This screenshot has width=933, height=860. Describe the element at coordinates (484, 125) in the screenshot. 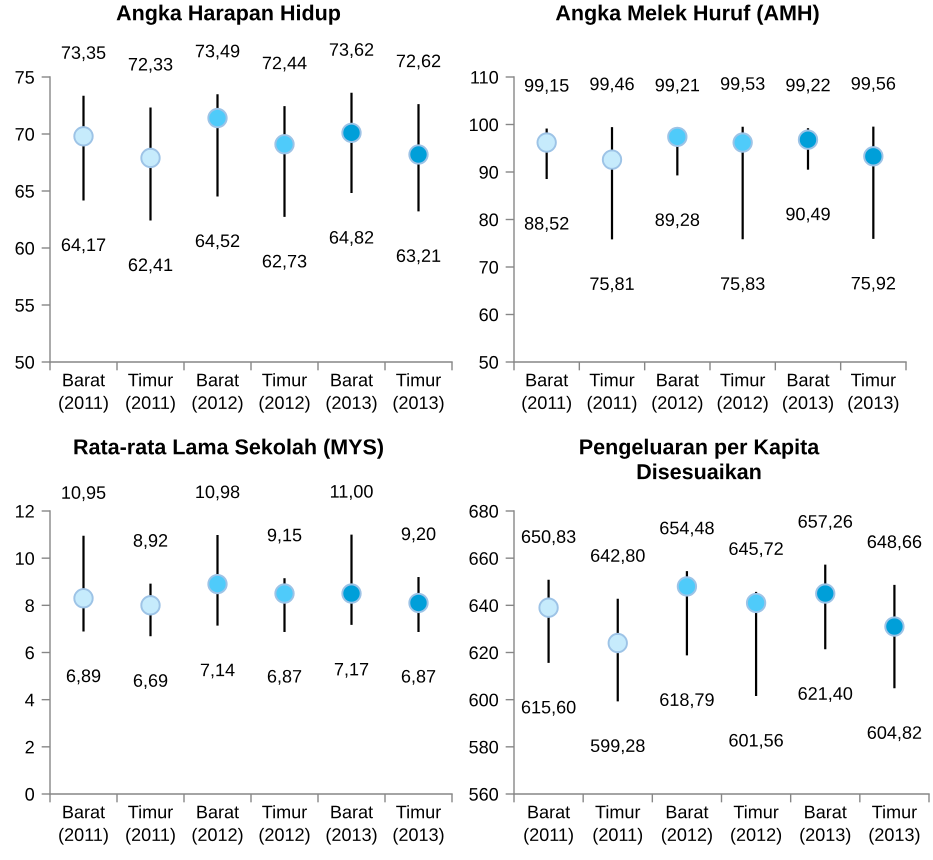

I see `y-tick-label: 100` at that location.